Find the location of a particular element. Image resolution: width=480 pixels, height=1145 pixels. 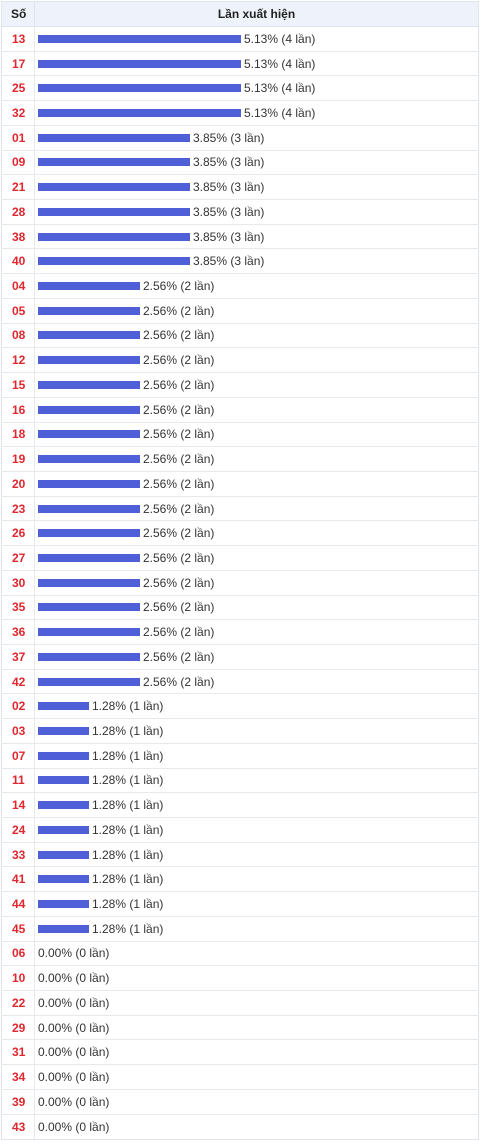

table-row: 44 1.28% (1 lần) is located at coordinates (240, 904).